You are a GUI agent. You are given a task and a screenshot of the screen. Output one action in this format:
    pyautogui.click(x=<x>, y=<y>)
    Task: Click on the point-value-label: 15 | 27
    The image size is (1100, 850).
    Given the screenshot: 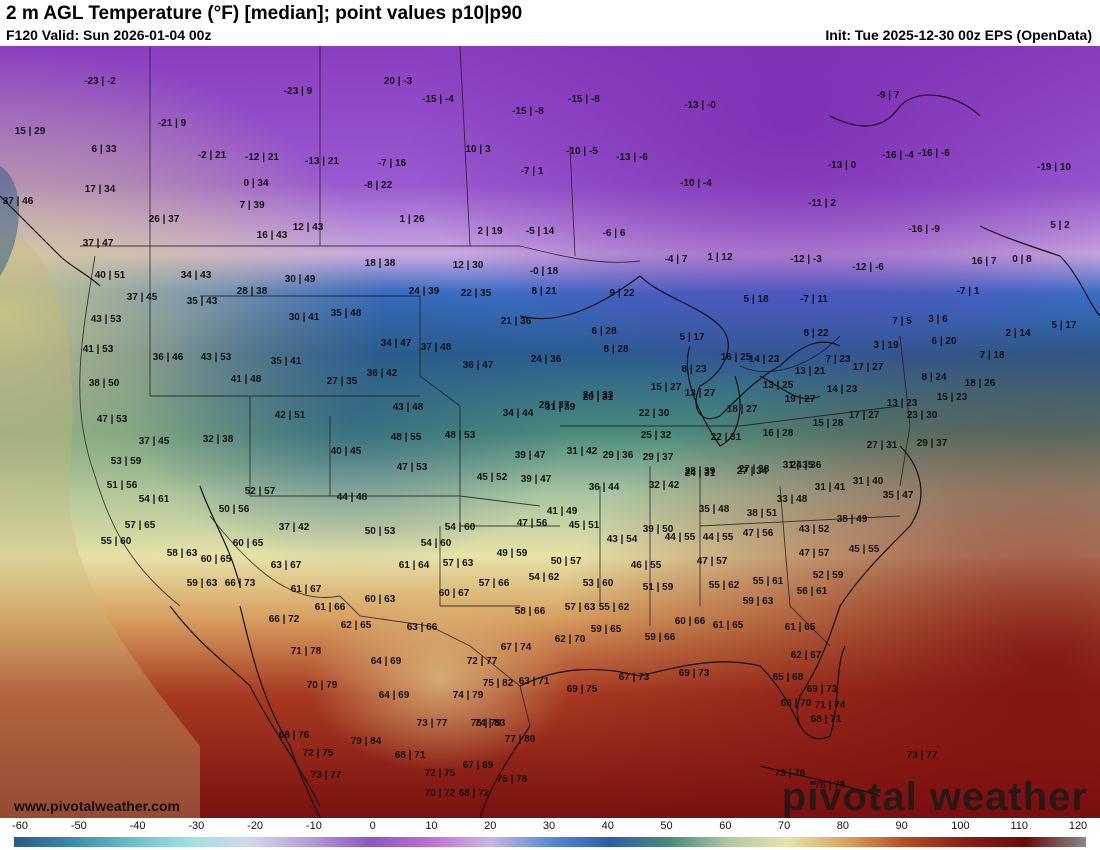 What is the action you would take?
    pyautogui.click(x=666, y=387)
    